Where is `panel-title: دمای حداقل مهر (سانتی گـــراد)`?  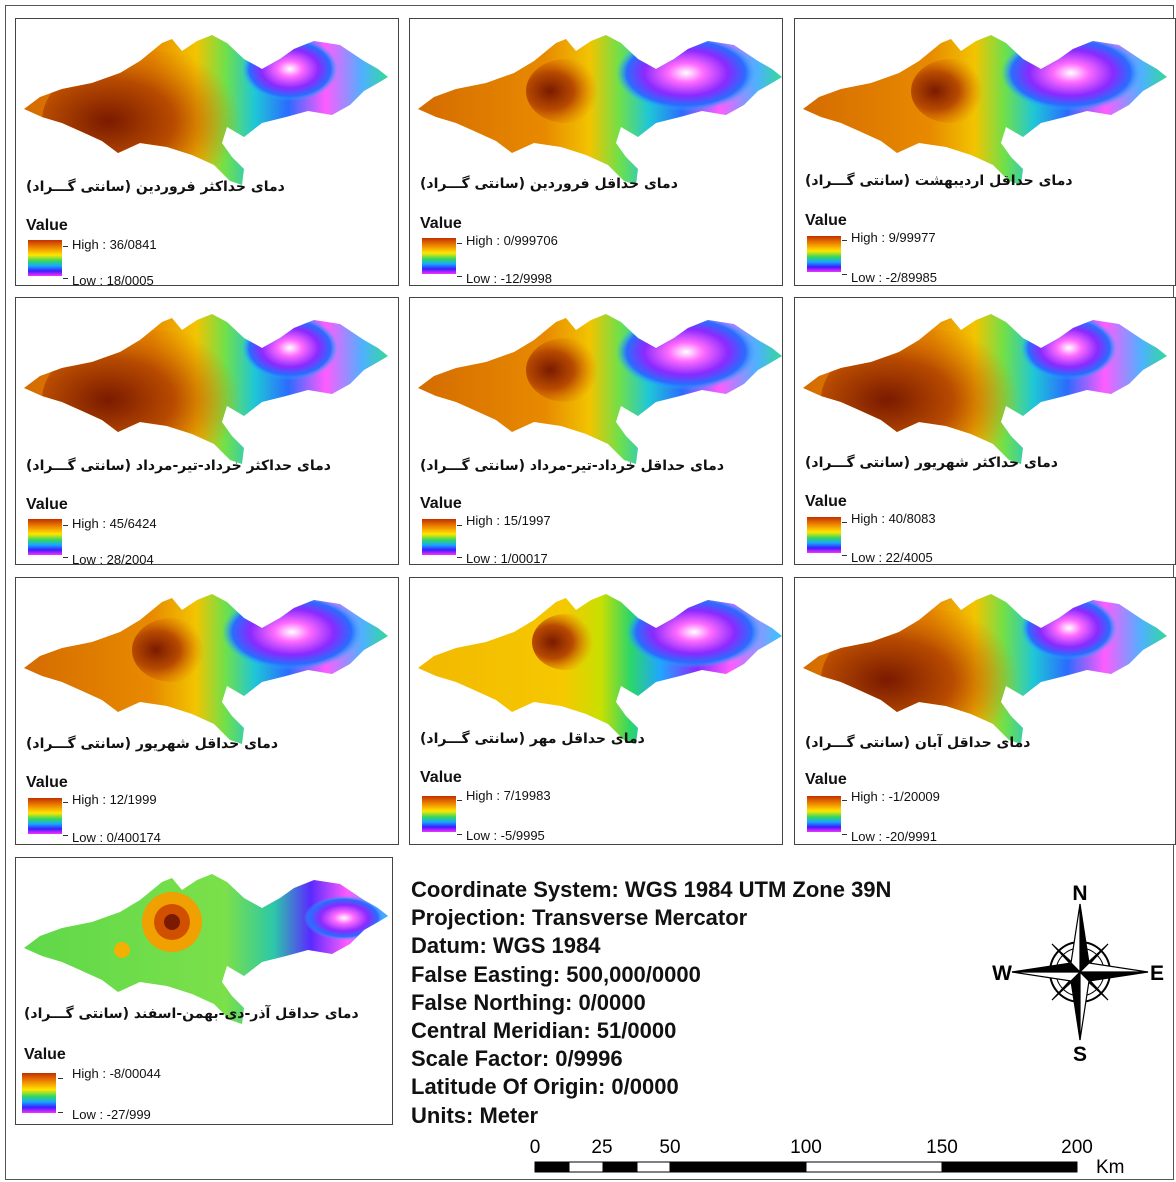
panel-title: دمای حداقل مهر (سانتی گـــراد) is located at coordinates (532, 739).